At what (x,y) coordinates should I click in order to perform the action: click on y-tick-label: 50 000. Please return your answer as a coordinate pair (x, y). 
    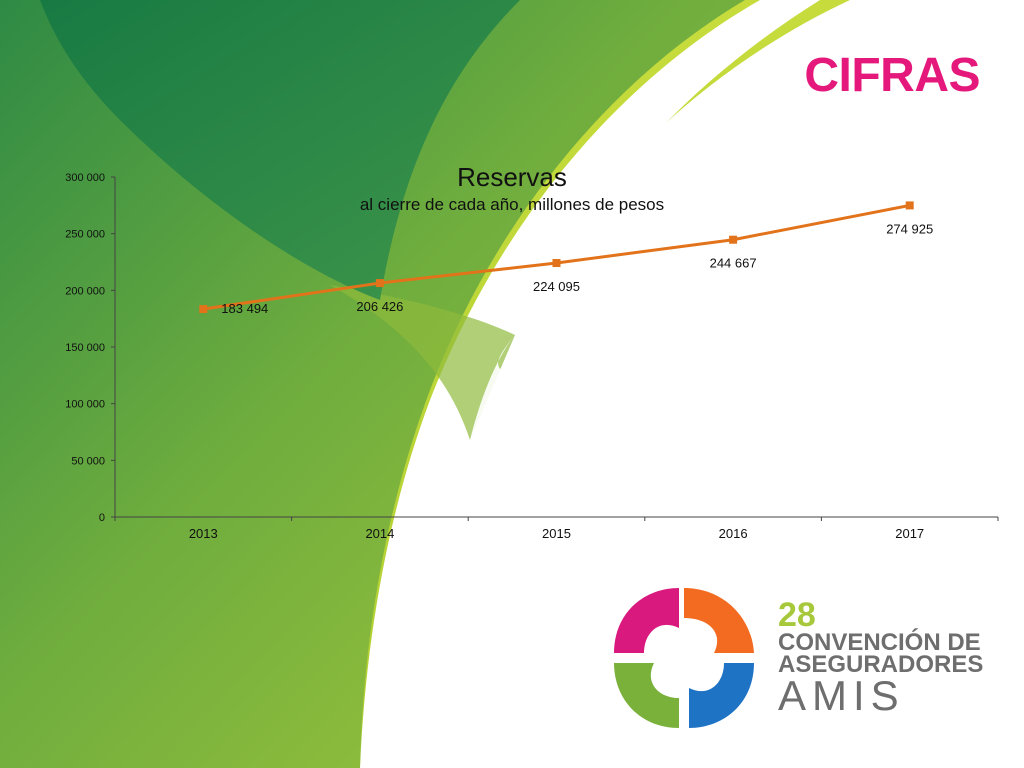
    Looking at the image, I should click on (88, 461).